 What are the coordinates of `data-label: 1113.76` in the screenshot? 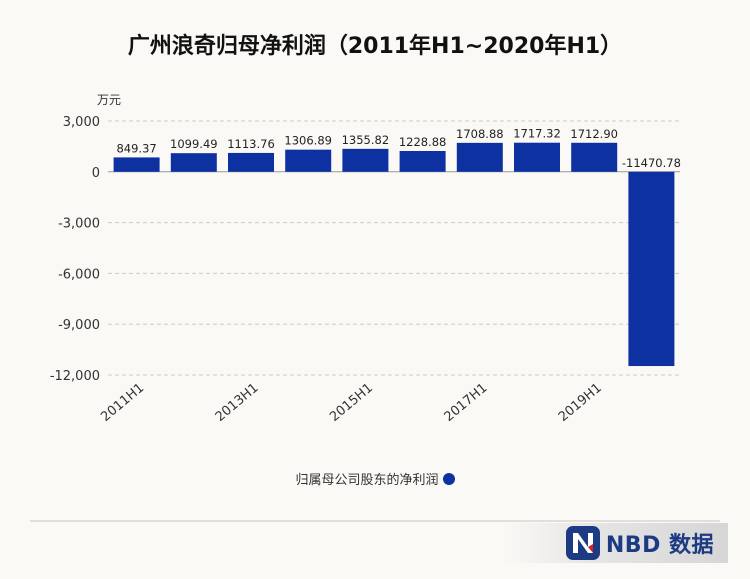 It's located at (251, 144).